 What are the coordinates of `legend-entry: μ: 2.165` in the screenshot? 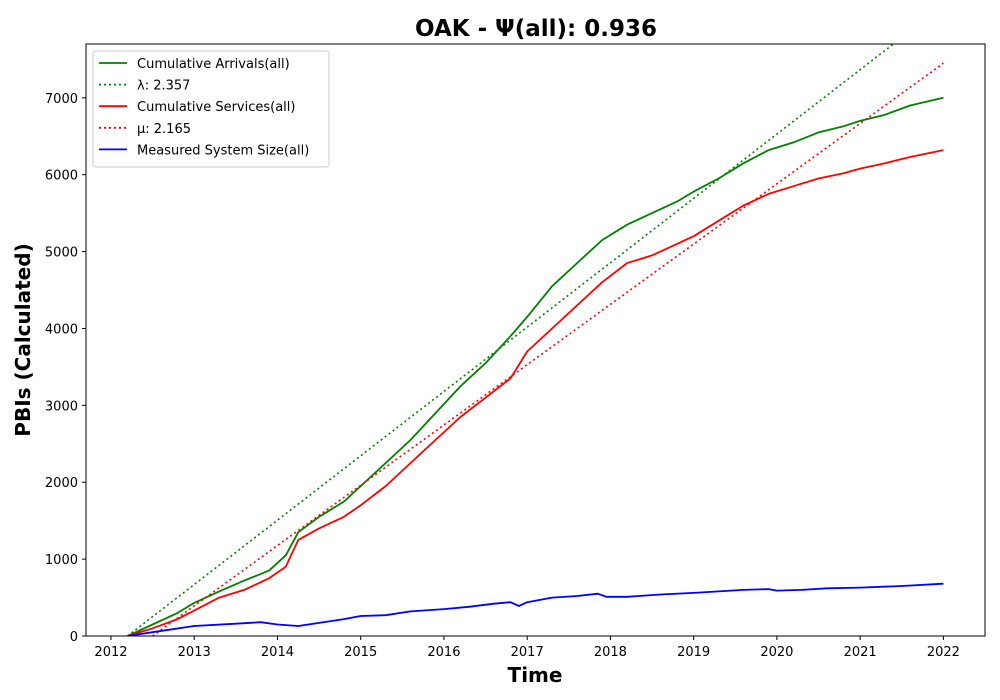 It's located at (164, 129).